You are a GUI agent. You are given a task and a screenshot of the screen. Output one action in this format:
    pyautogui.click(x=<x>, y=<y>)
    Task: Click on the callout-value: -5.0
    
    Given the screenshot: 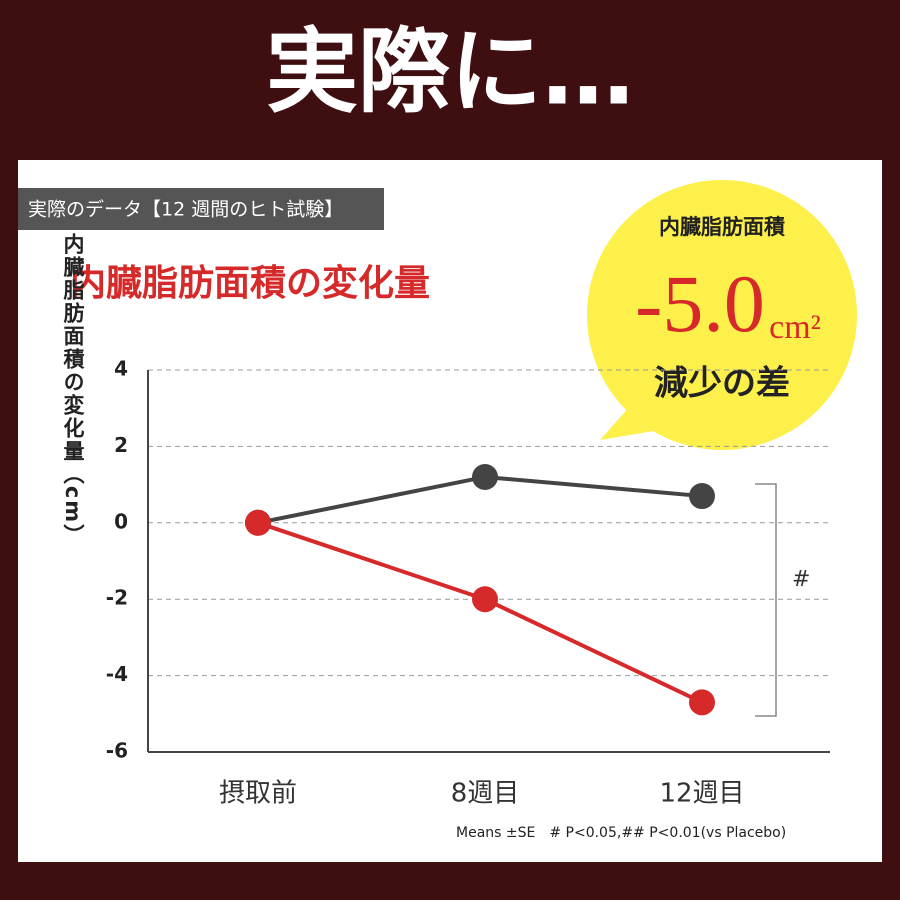 What is the action you would take?
    pyautogui.click(x=700, y=303)
    